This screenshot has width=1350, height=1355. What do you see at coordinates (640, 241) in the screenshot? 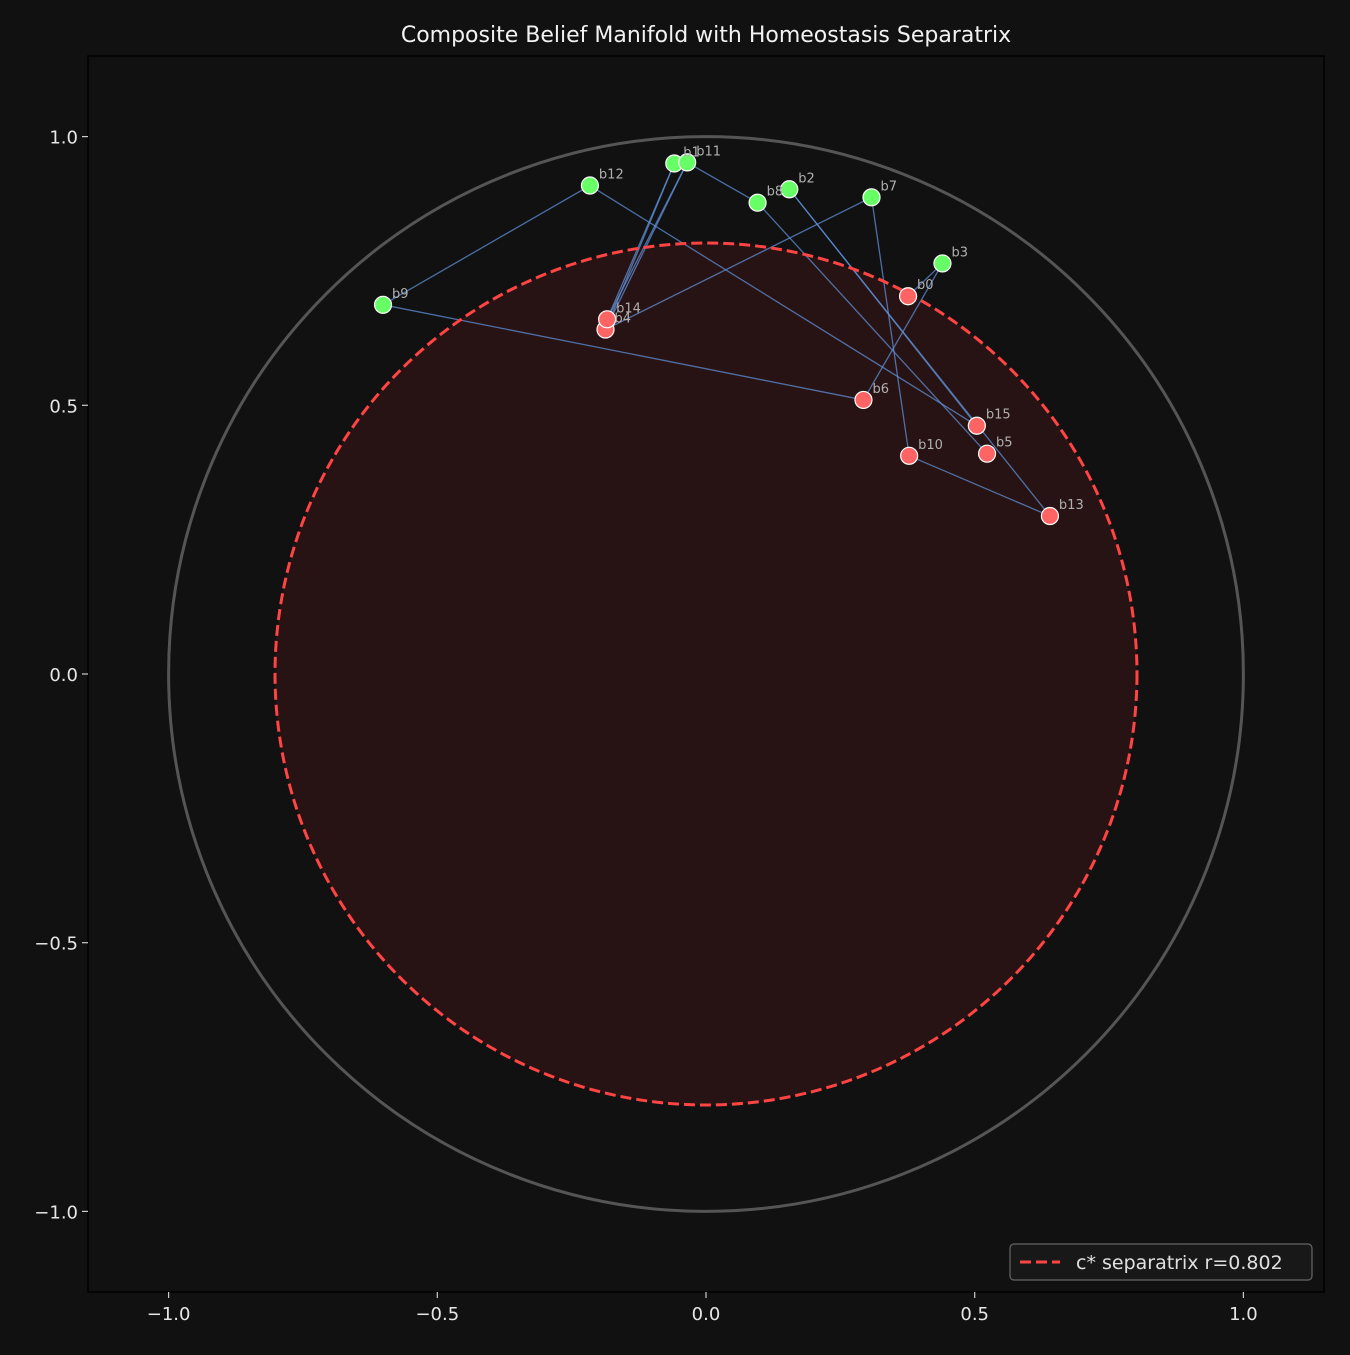
I see `edge-b1-b14` at bounding box center [640, 241].